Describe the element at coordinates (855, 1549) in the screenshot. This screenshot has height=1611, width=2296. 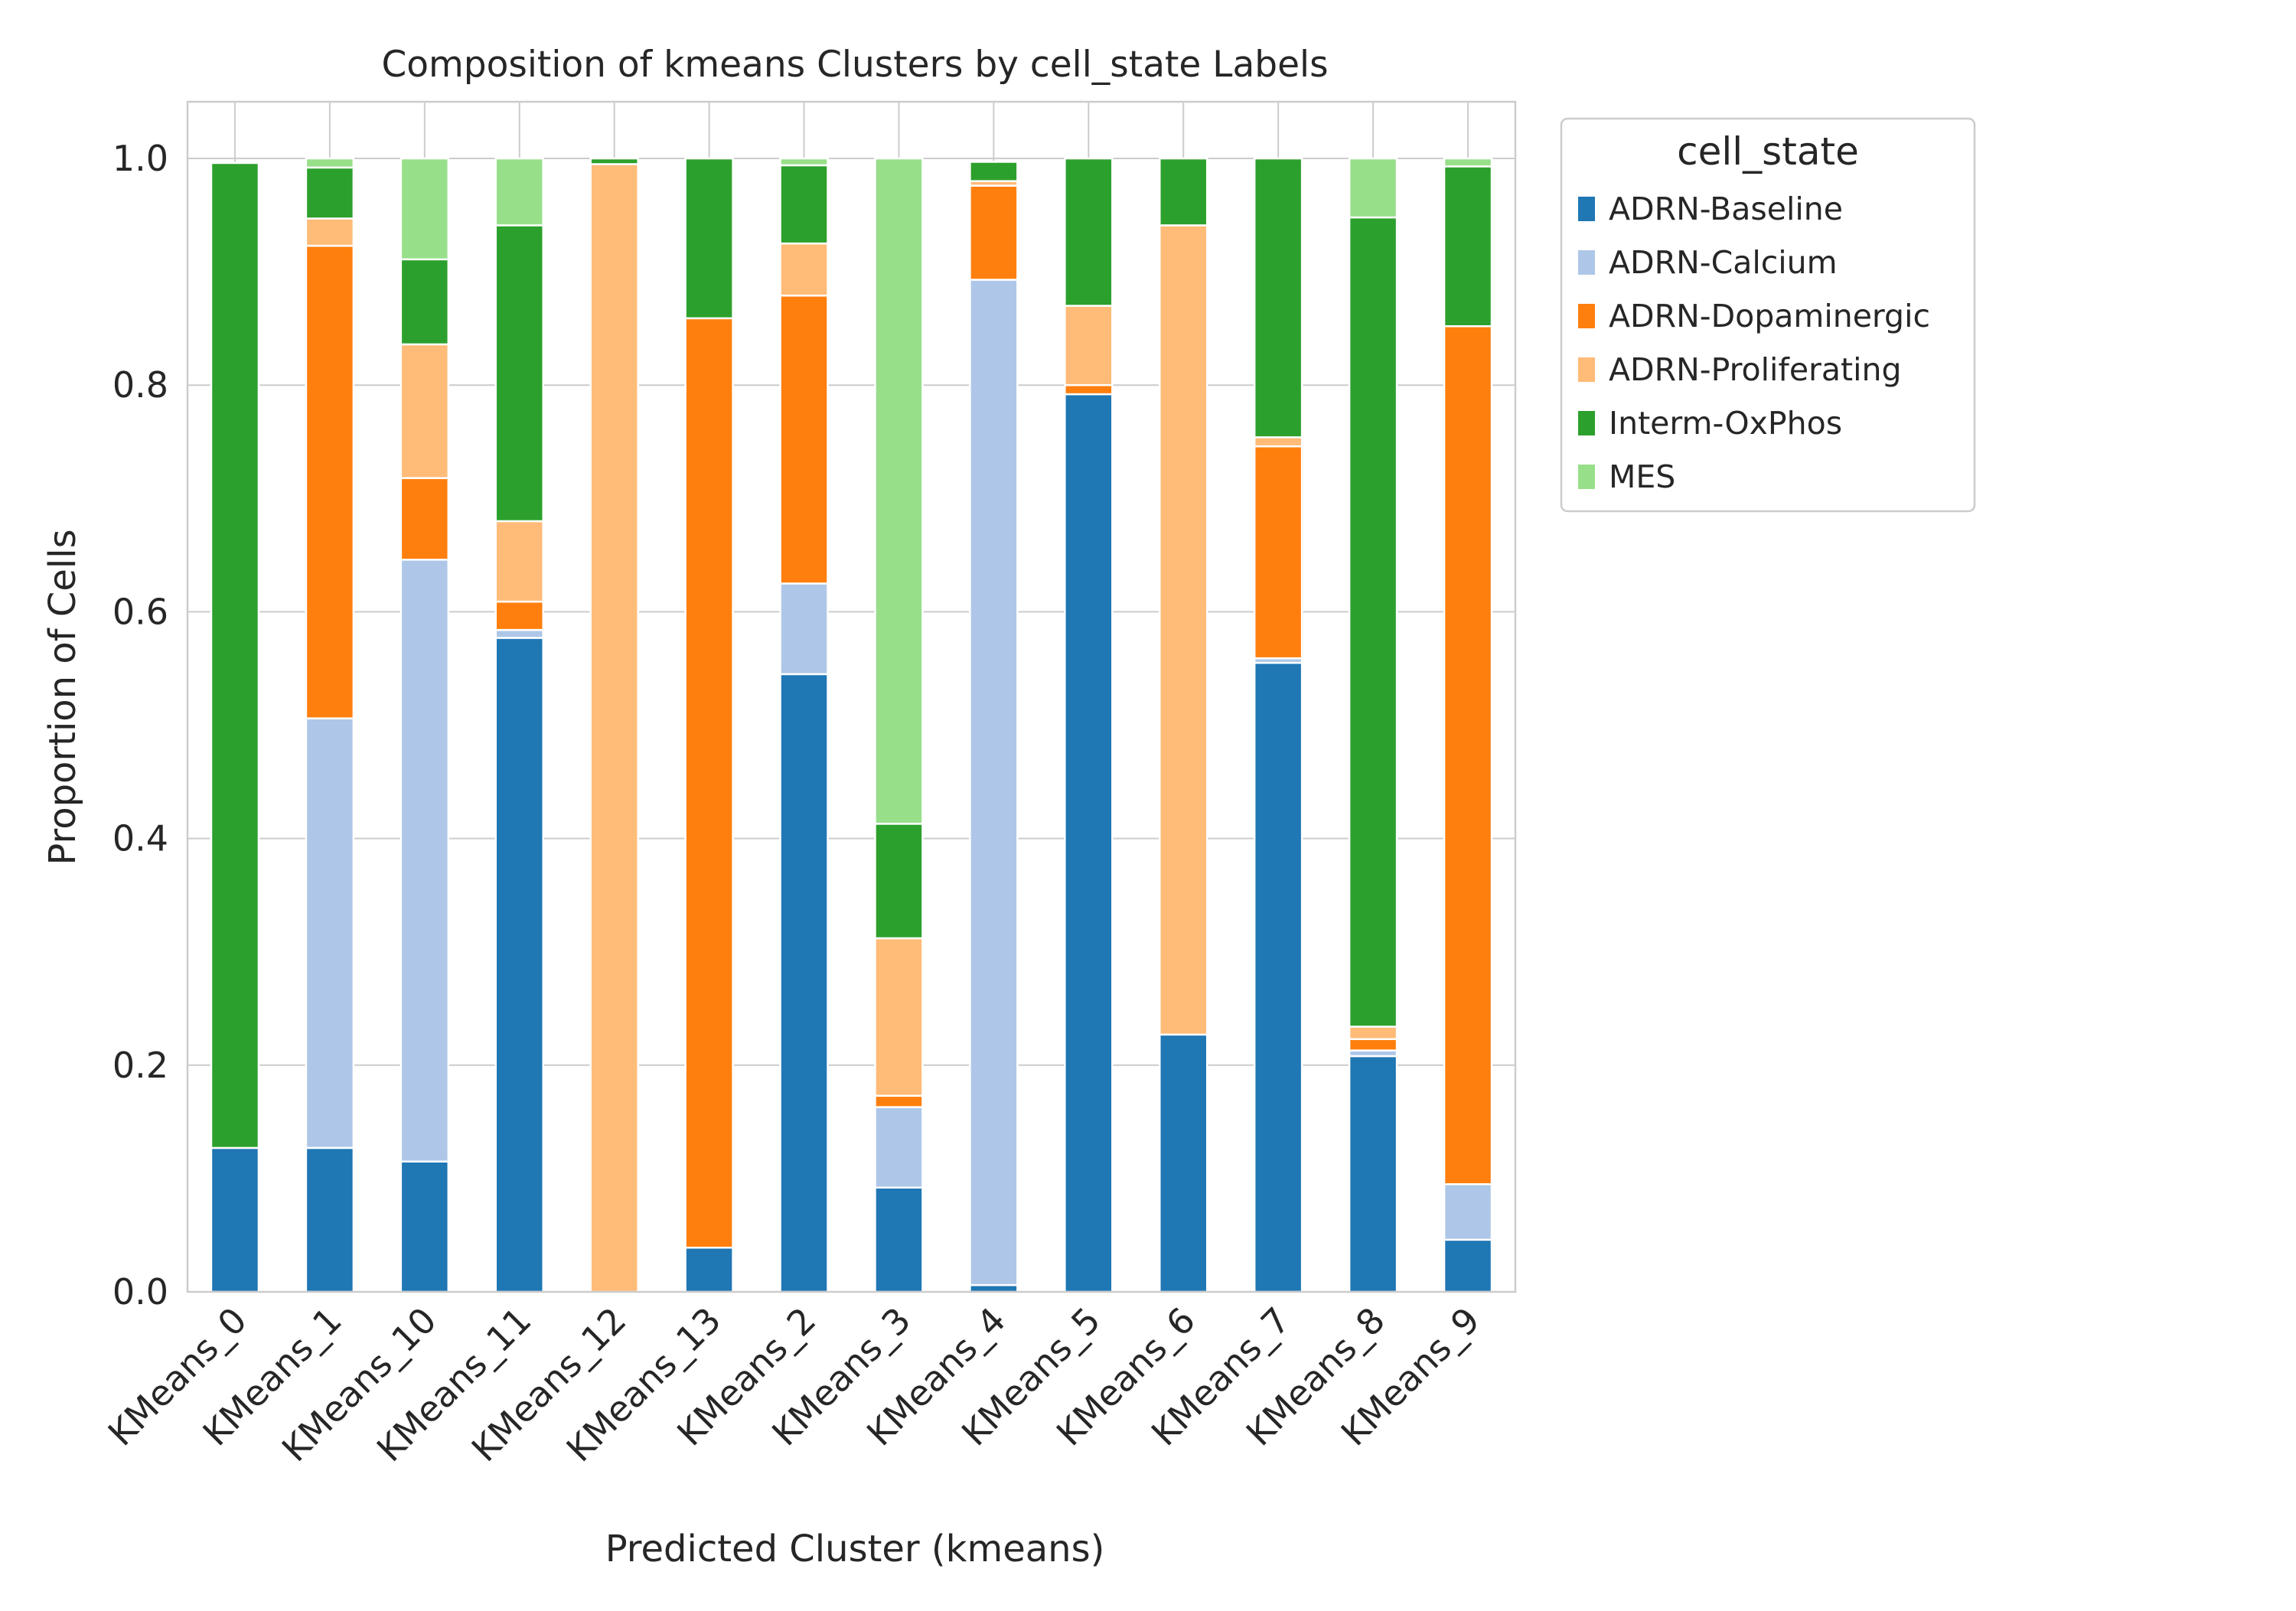
I see `x-axis-label: Predicted Cluster (kmeans)` at that location.